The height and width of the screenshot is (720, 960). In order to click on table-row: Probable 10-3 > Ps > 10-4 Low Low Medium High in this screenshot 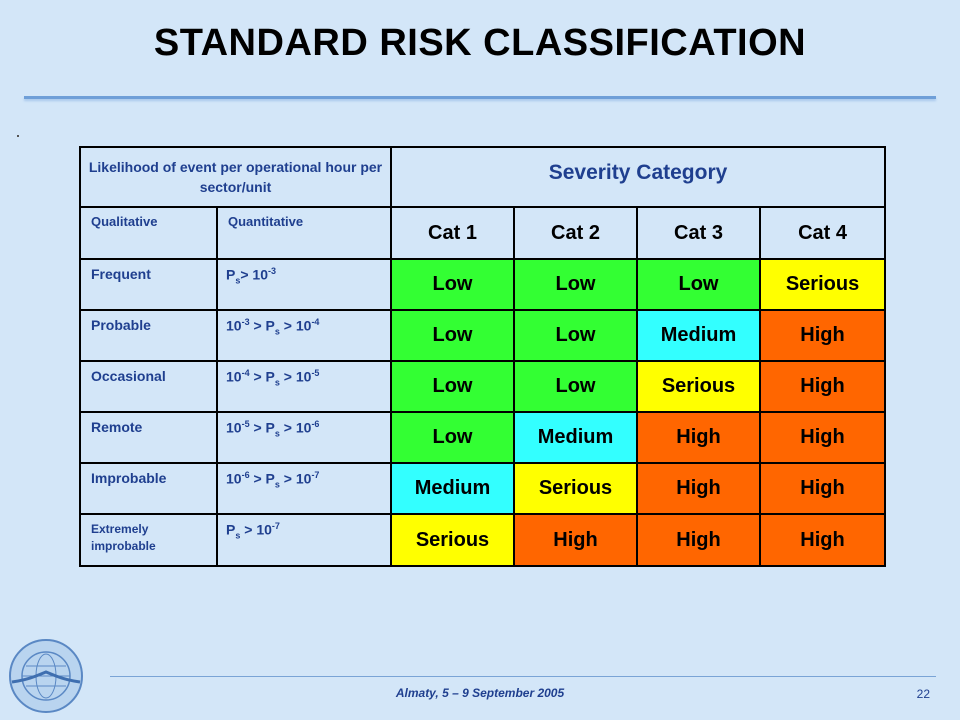, I will do `click(483, 335)`.